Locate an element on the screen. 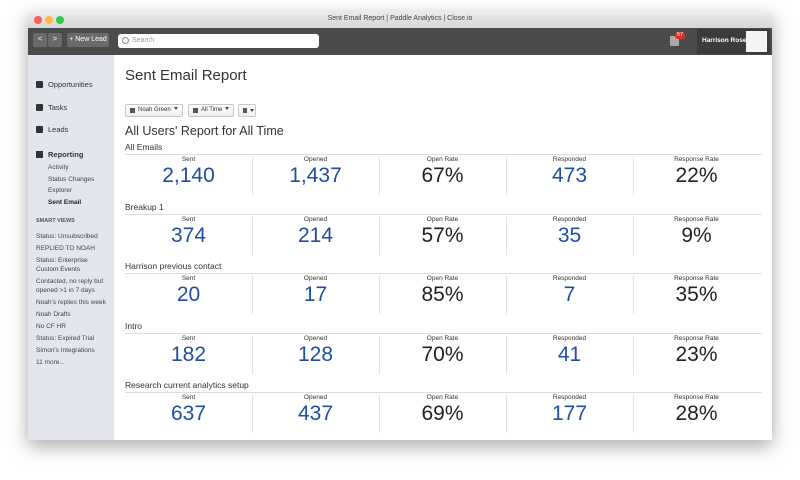 The image size is (800, 480). stat-value: 177 is located at coordinates (569, 413).